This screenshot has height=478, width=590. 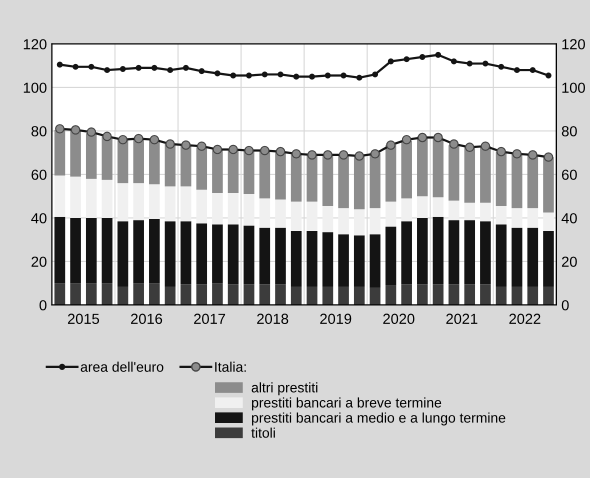 I want to click on y2-tick-label: 80, so click(x=569, y=131).